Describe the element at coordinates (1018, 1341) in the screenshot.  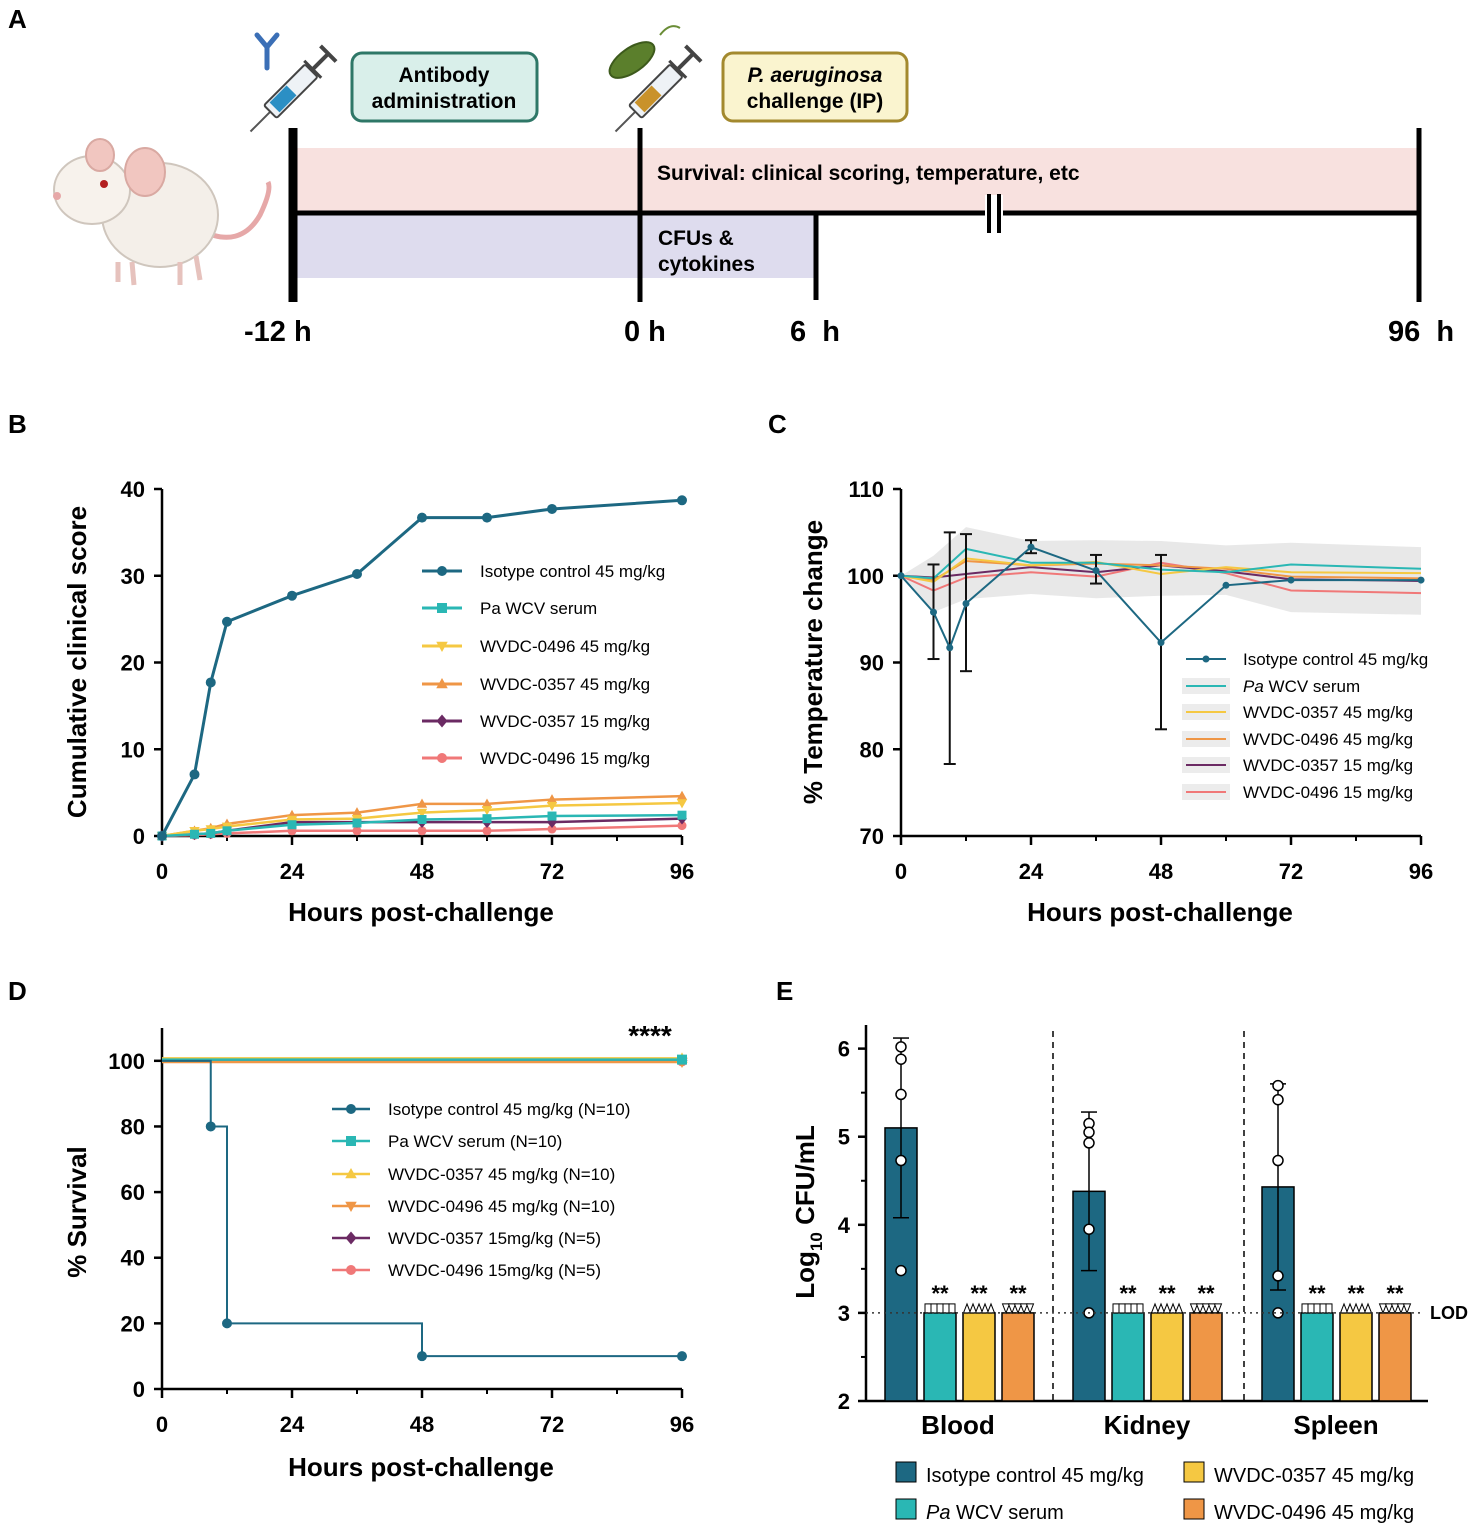
I see `bar-group-blood-wvdc-0496-45-mg-kg: **` at that location.